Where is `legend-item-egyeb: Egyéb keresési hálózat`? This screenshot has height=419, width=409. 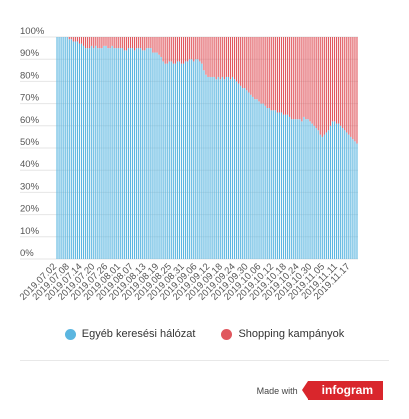 legend-item-egyeb: Egyéb keresési hálózat is located at coordinates (129, 334).